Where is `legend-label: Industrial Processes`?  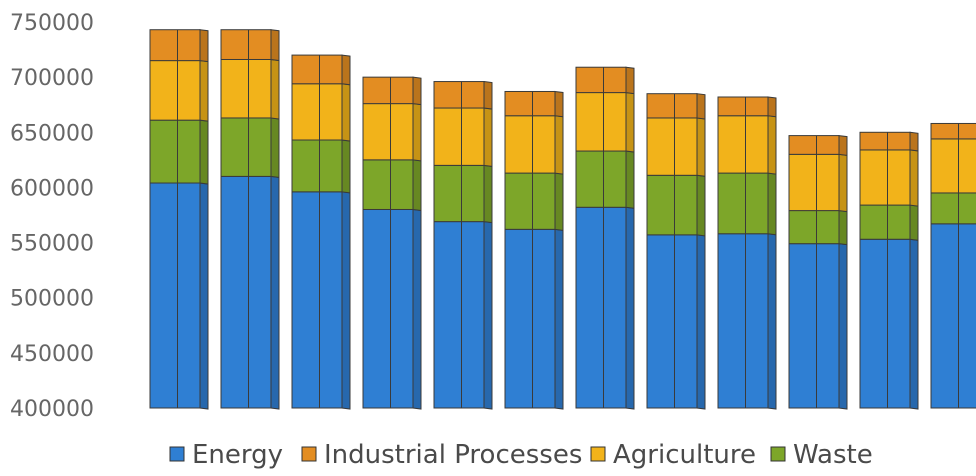 legend-label: Industrial Processes is located at coordinates (453, 455).